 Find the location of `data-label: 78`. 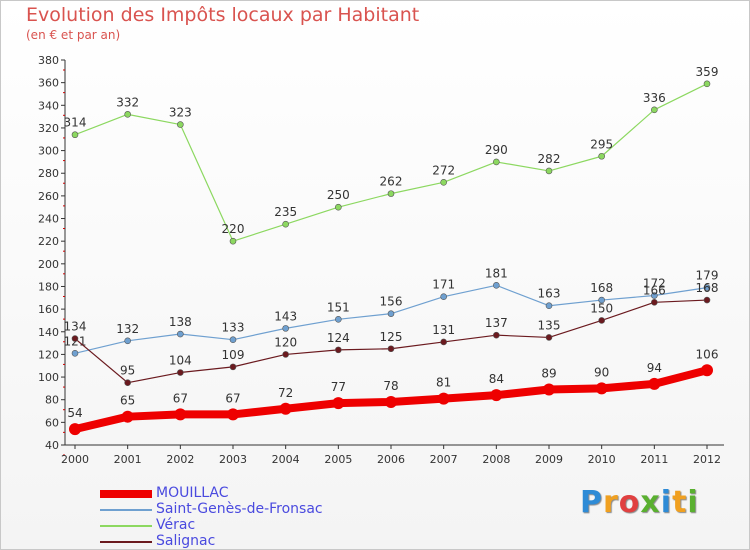

data-label: 78 is located at coordinates (390, 386).